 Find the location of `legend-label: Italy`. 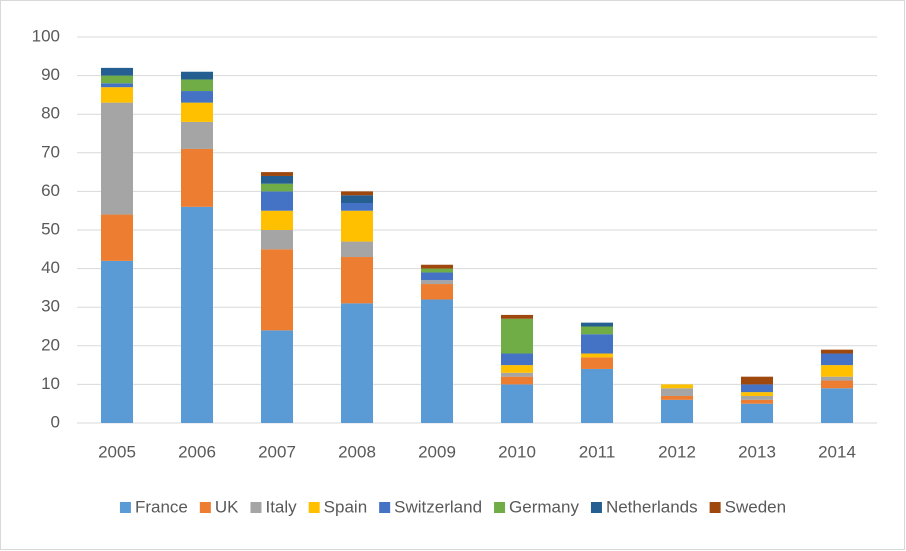

legend-label: Italy is located at coordinates (281, 506).